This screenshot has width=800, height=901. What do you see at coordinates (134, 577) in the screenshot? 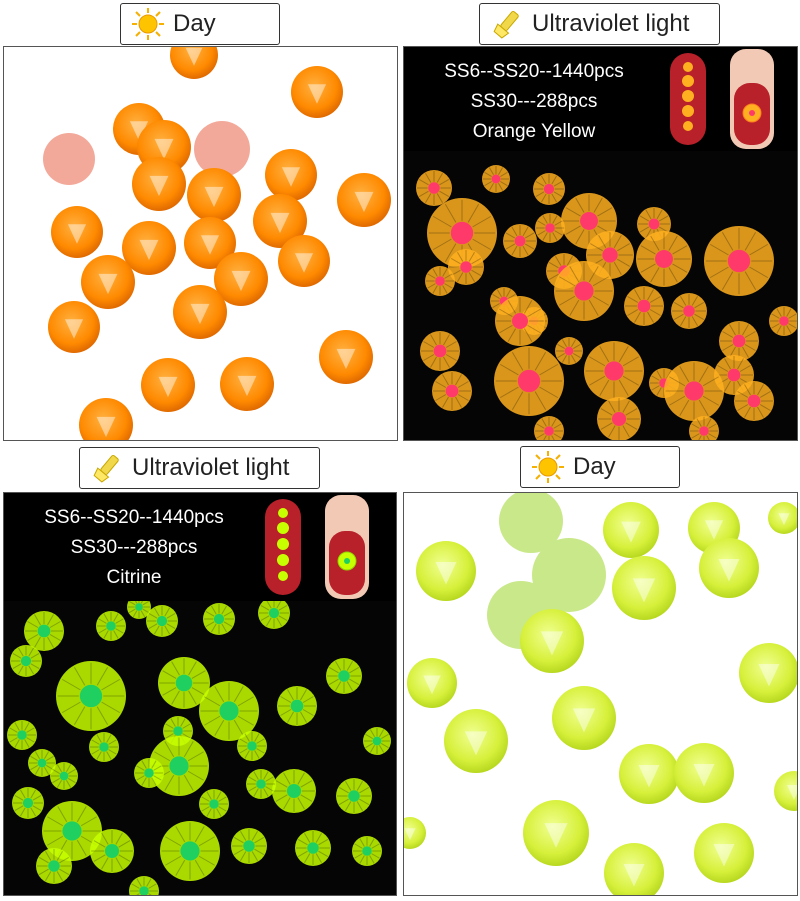
I see `color-name: Citrine` at bounding box center [134, 577].